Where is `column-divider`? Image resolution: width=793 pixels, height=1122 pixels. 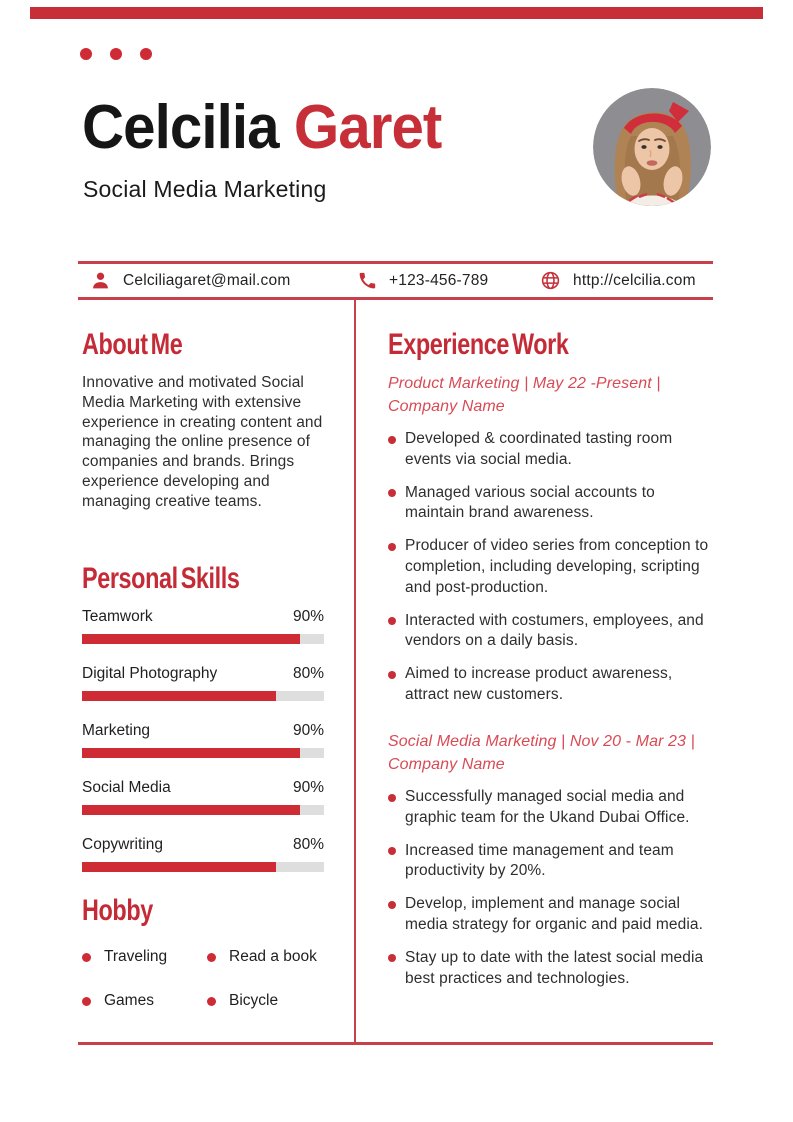 column-divider is located at coordinates (355, 671).